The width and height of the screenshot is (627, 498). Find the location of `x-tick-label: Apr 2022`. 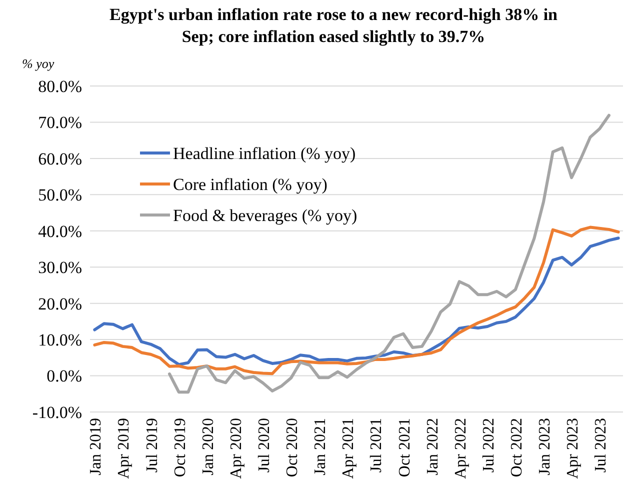

x-tick-label: Apr 2022 is located at coordinates (461, 448).